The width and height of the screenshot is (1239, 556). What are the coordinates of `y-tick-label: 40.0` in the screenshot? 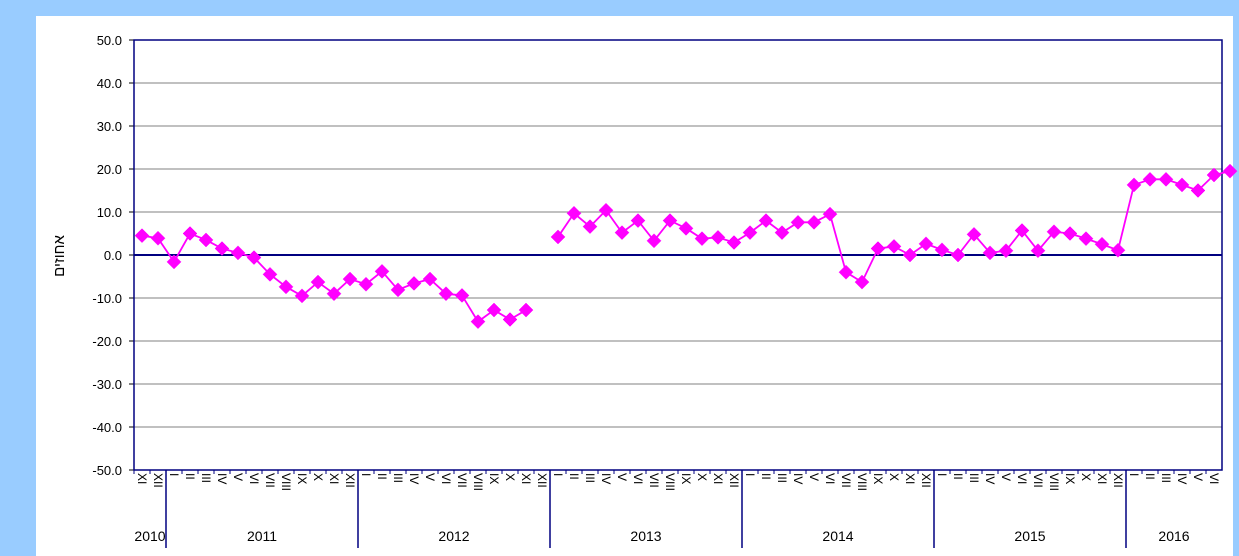 It's located at (109, 83).